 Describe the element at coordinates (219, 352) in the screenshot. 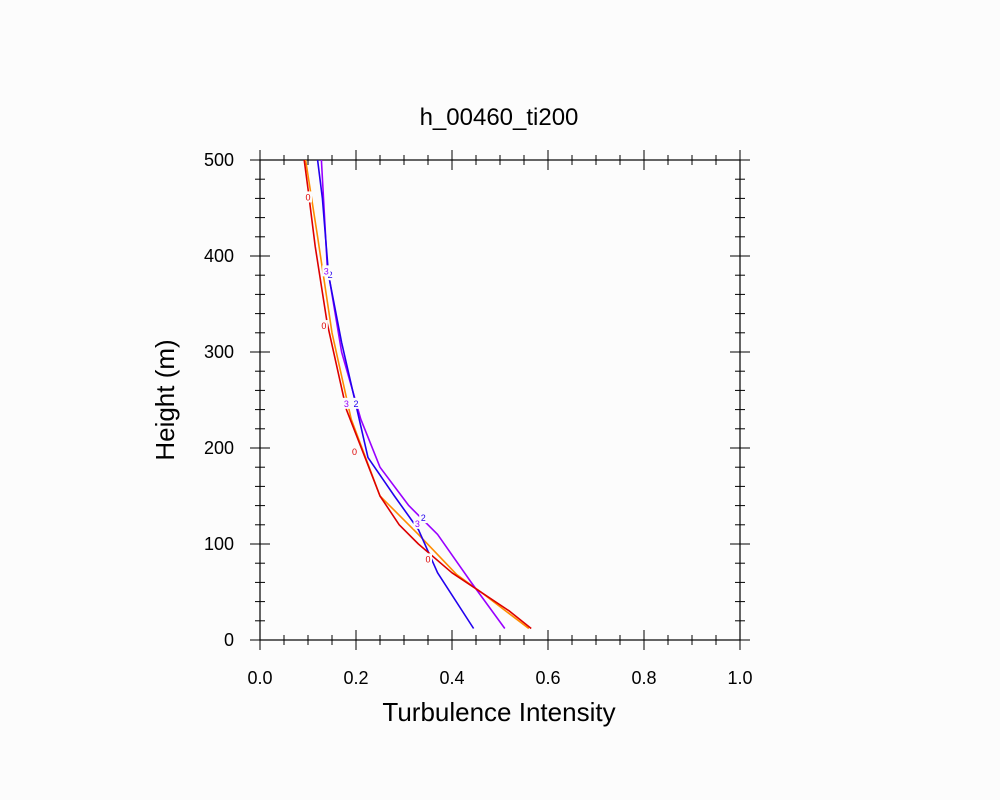

I see `y-tick-label: 300` at that location.